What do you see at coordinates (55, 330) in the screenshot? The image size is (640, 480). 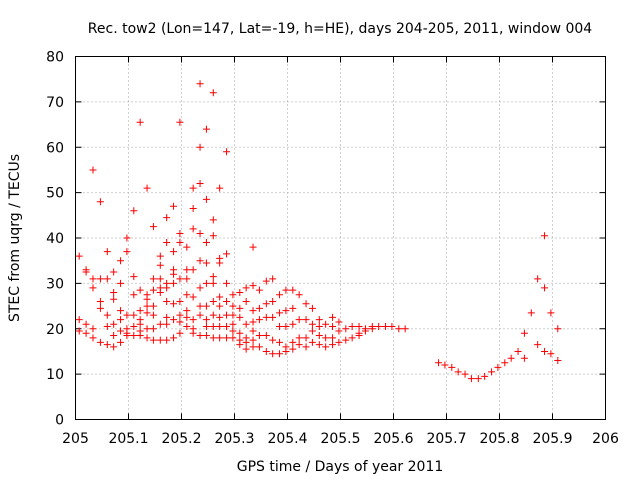 I see `y-tick-label: 20` at bounding box center [55, 330].